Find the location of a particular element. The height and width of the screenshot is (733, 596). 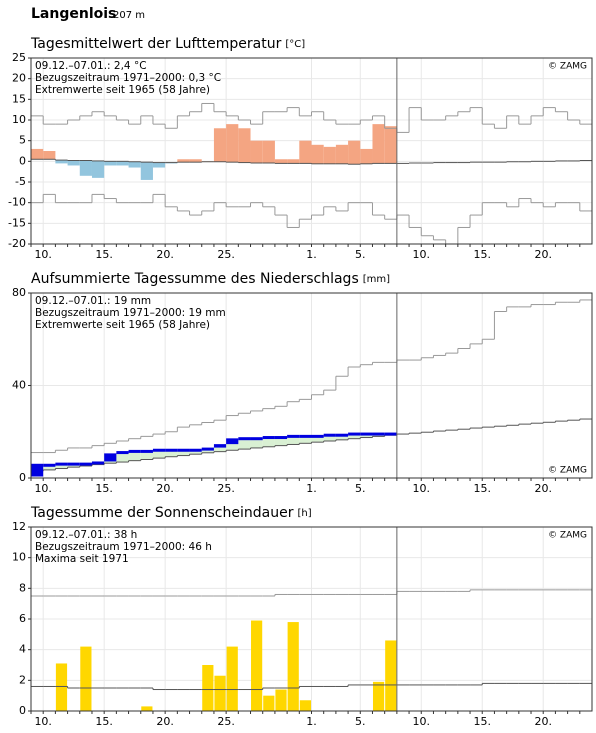

legend-entry: 09.12.–07.01.: 38 h is located at coordinates (86, 535).